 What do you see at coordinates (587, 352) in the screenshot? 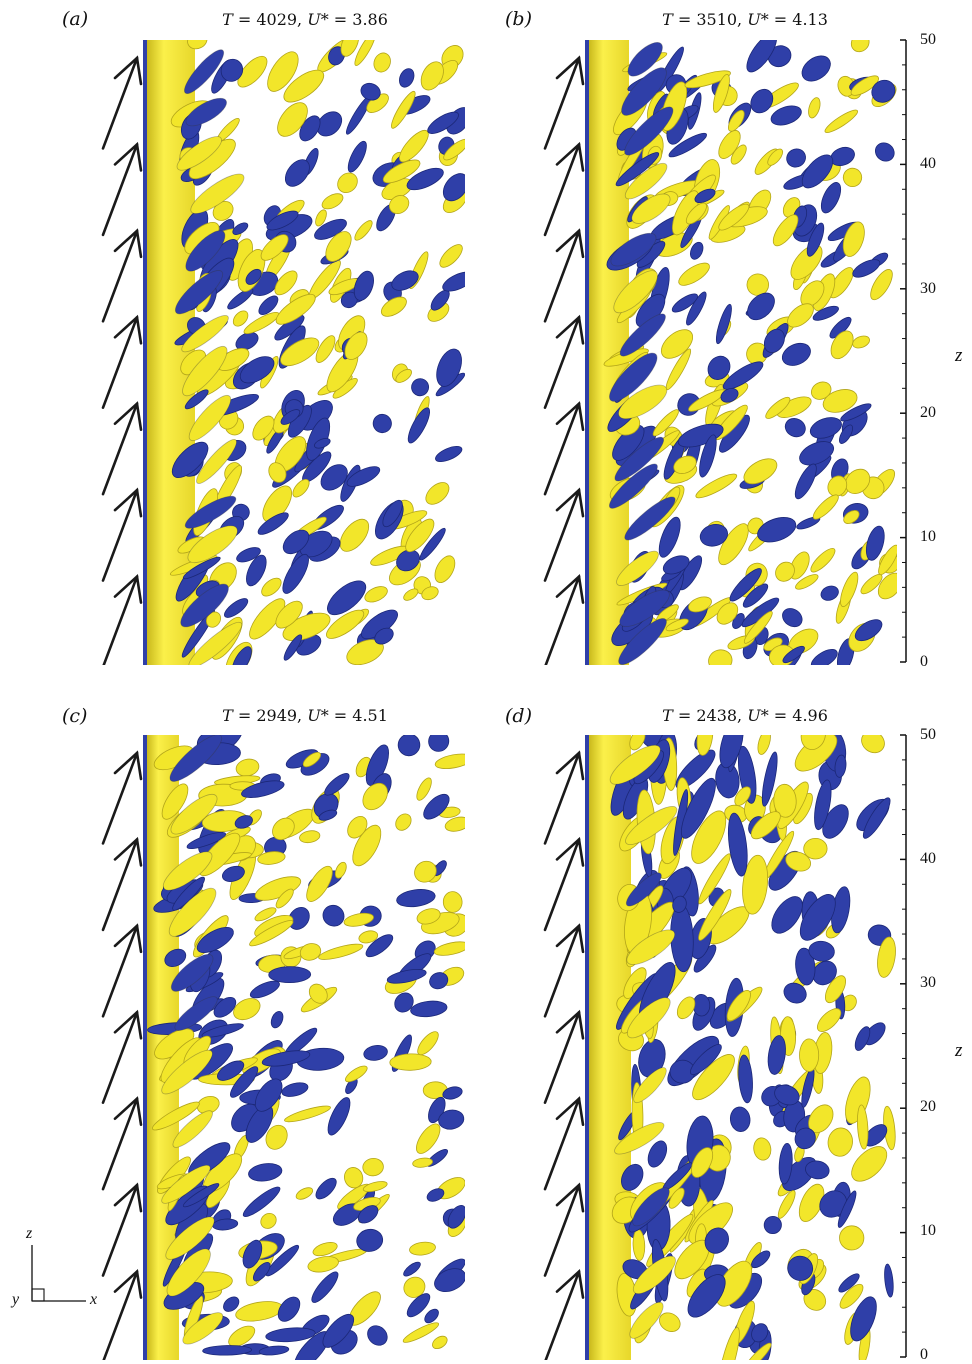
I see `wall-line` at bounding box center [587, 352].